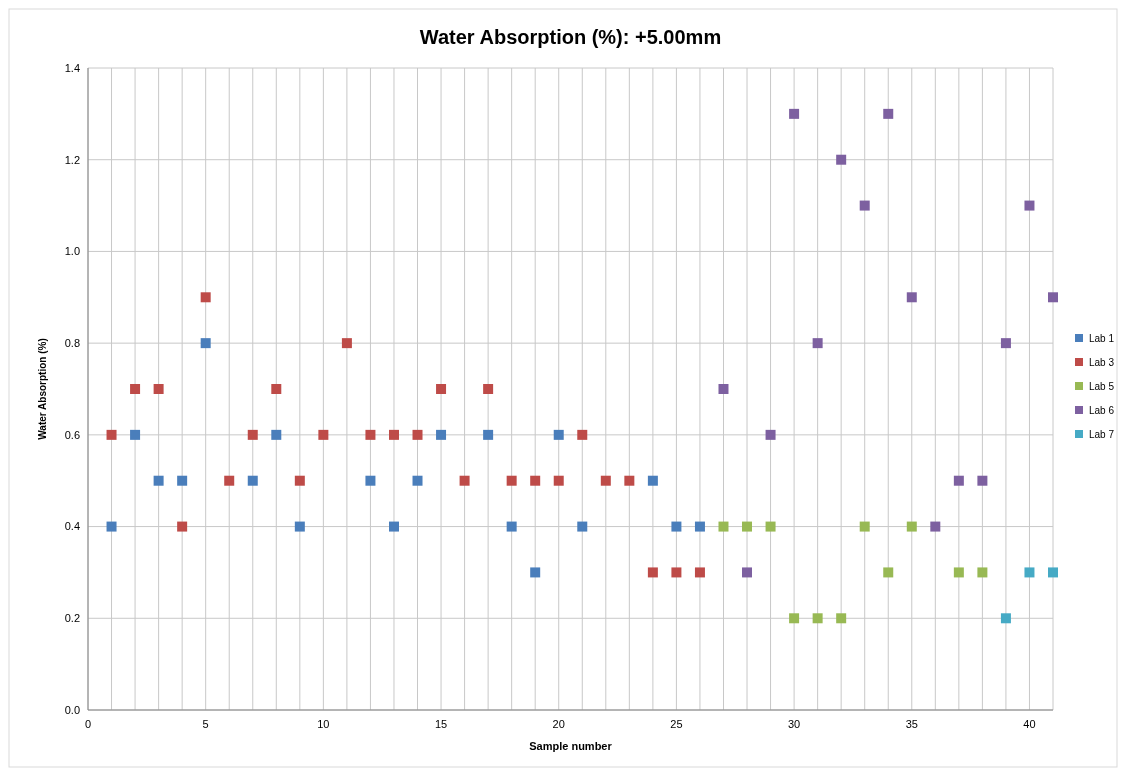 The width and height of the screenshot is (1127, 774). What do you see at coordinates (1102, 386) in the screenshot?
I see `legend-label: Lab 5` at bounding box center [1102, 386].